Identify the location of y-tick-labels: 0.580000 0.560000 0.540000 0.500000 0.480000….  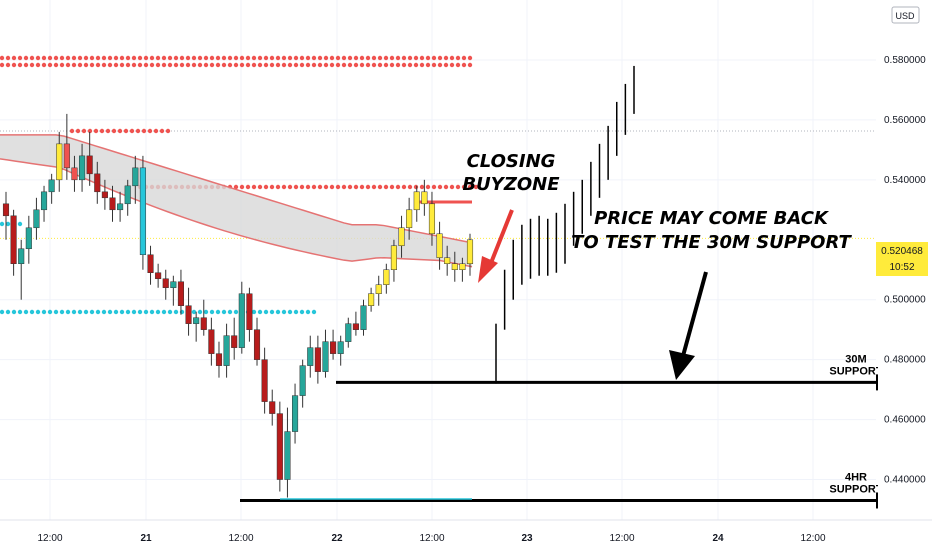
(905, 270).